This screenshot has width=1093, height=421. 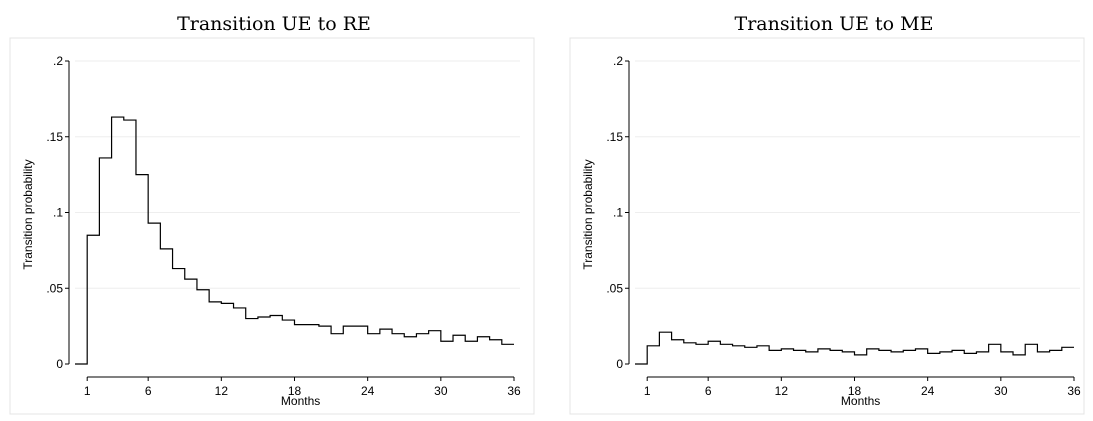 What do you see at coordinates (54, 288) in the screenshot?
I see `y-tick-label: .05` at bounding box center [54, 288].